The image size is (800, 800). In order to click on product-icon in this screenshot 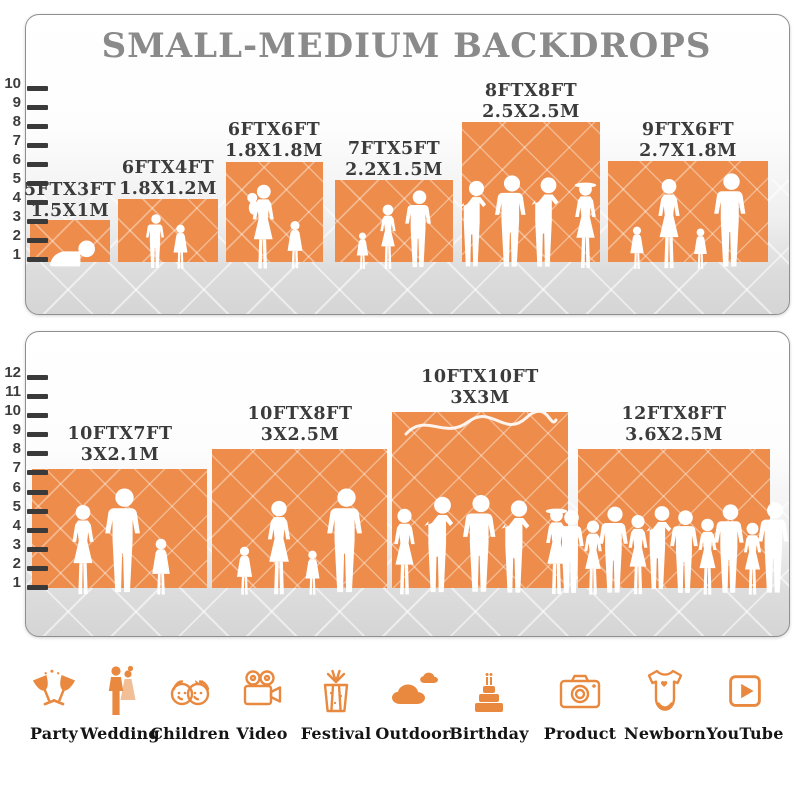, I will do `click(580, 691)`.